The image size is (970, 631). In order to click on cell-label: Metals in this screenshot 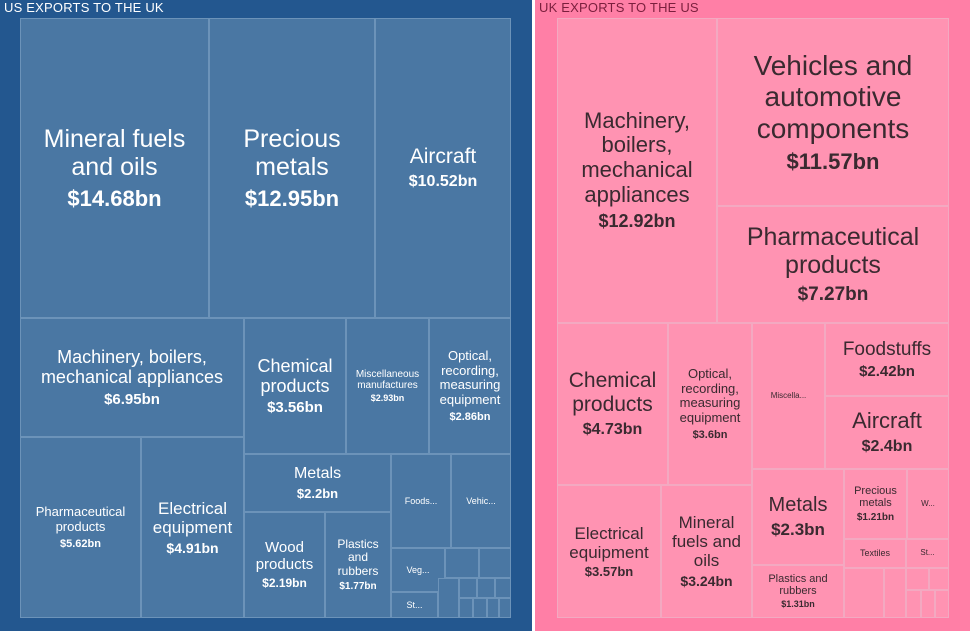, I will do `click(798, 505)`.